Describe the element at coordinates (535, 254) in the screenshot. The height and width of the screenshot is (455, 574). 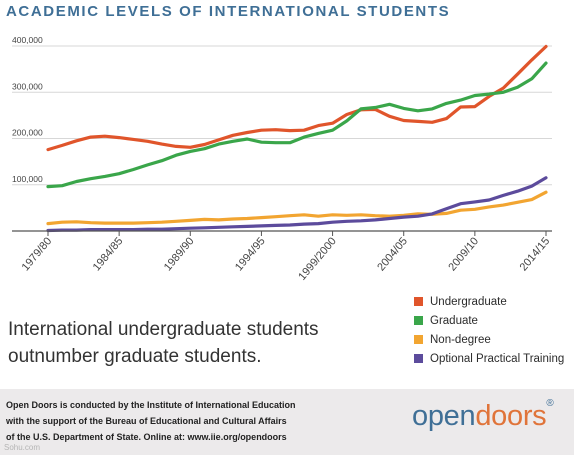
I see `x-tick-label: 2014/15` at that location.